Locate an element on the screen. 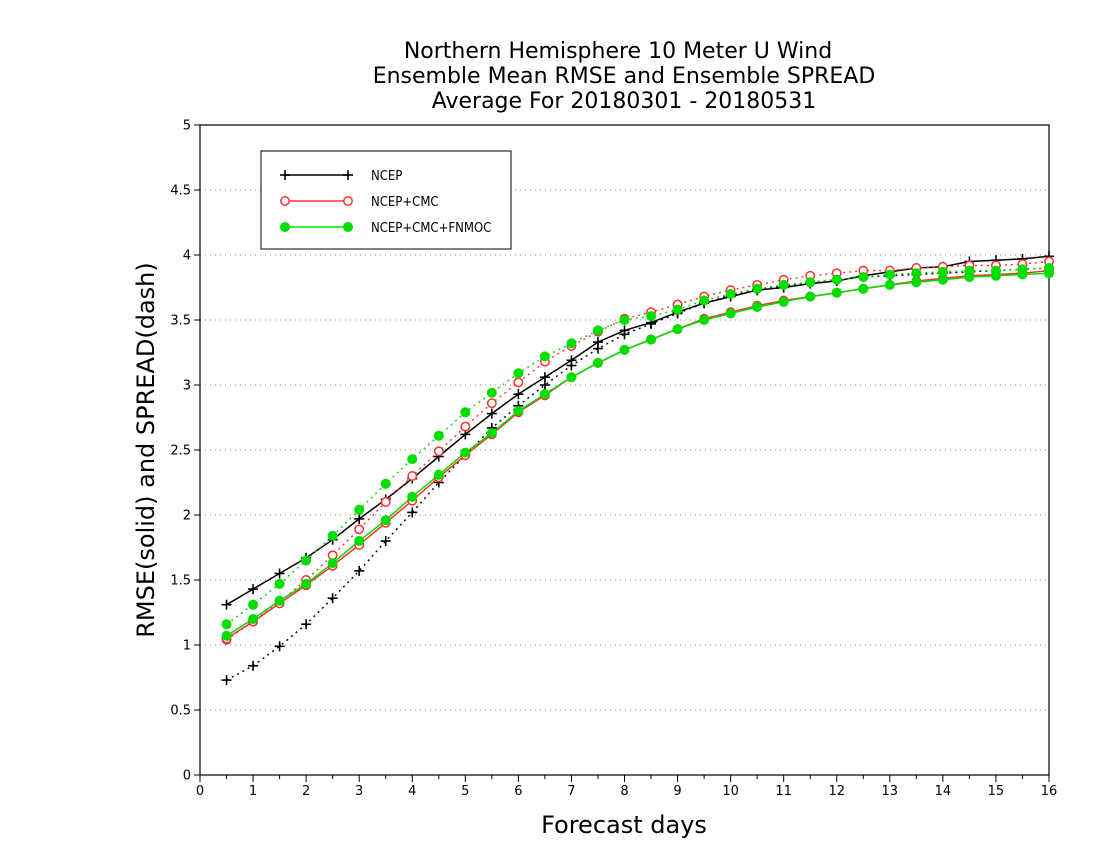 Image resolution: width=1100 pixels, height=854 pixels. x-tick-label: 3 is located at coordinates (359, 791).